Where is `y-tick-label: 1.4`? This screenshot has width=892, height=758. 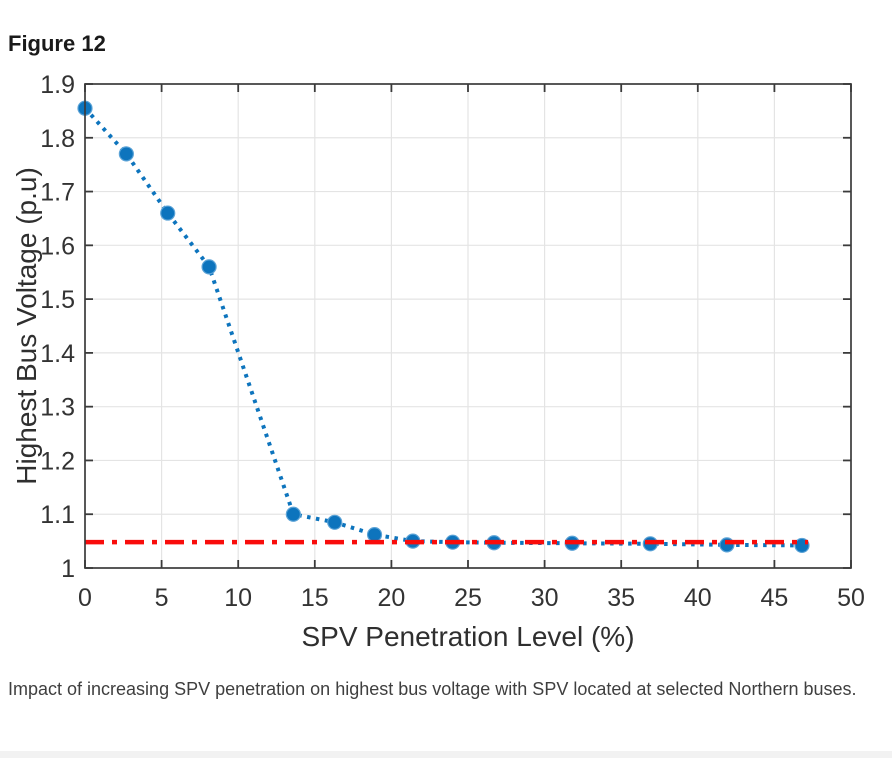
y-tick-label: 1.4 is located at coordinates (57, 354).